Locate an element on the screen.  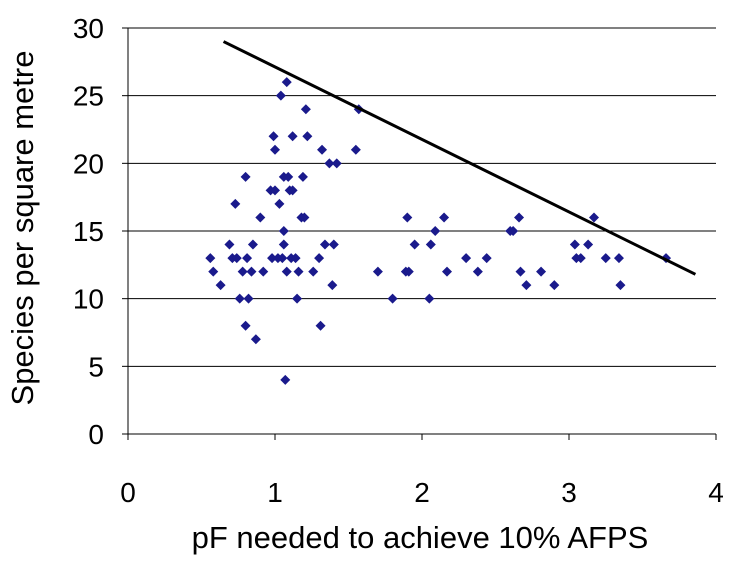
y-tick-label-5: 5 is located at coordinates (96, 366).